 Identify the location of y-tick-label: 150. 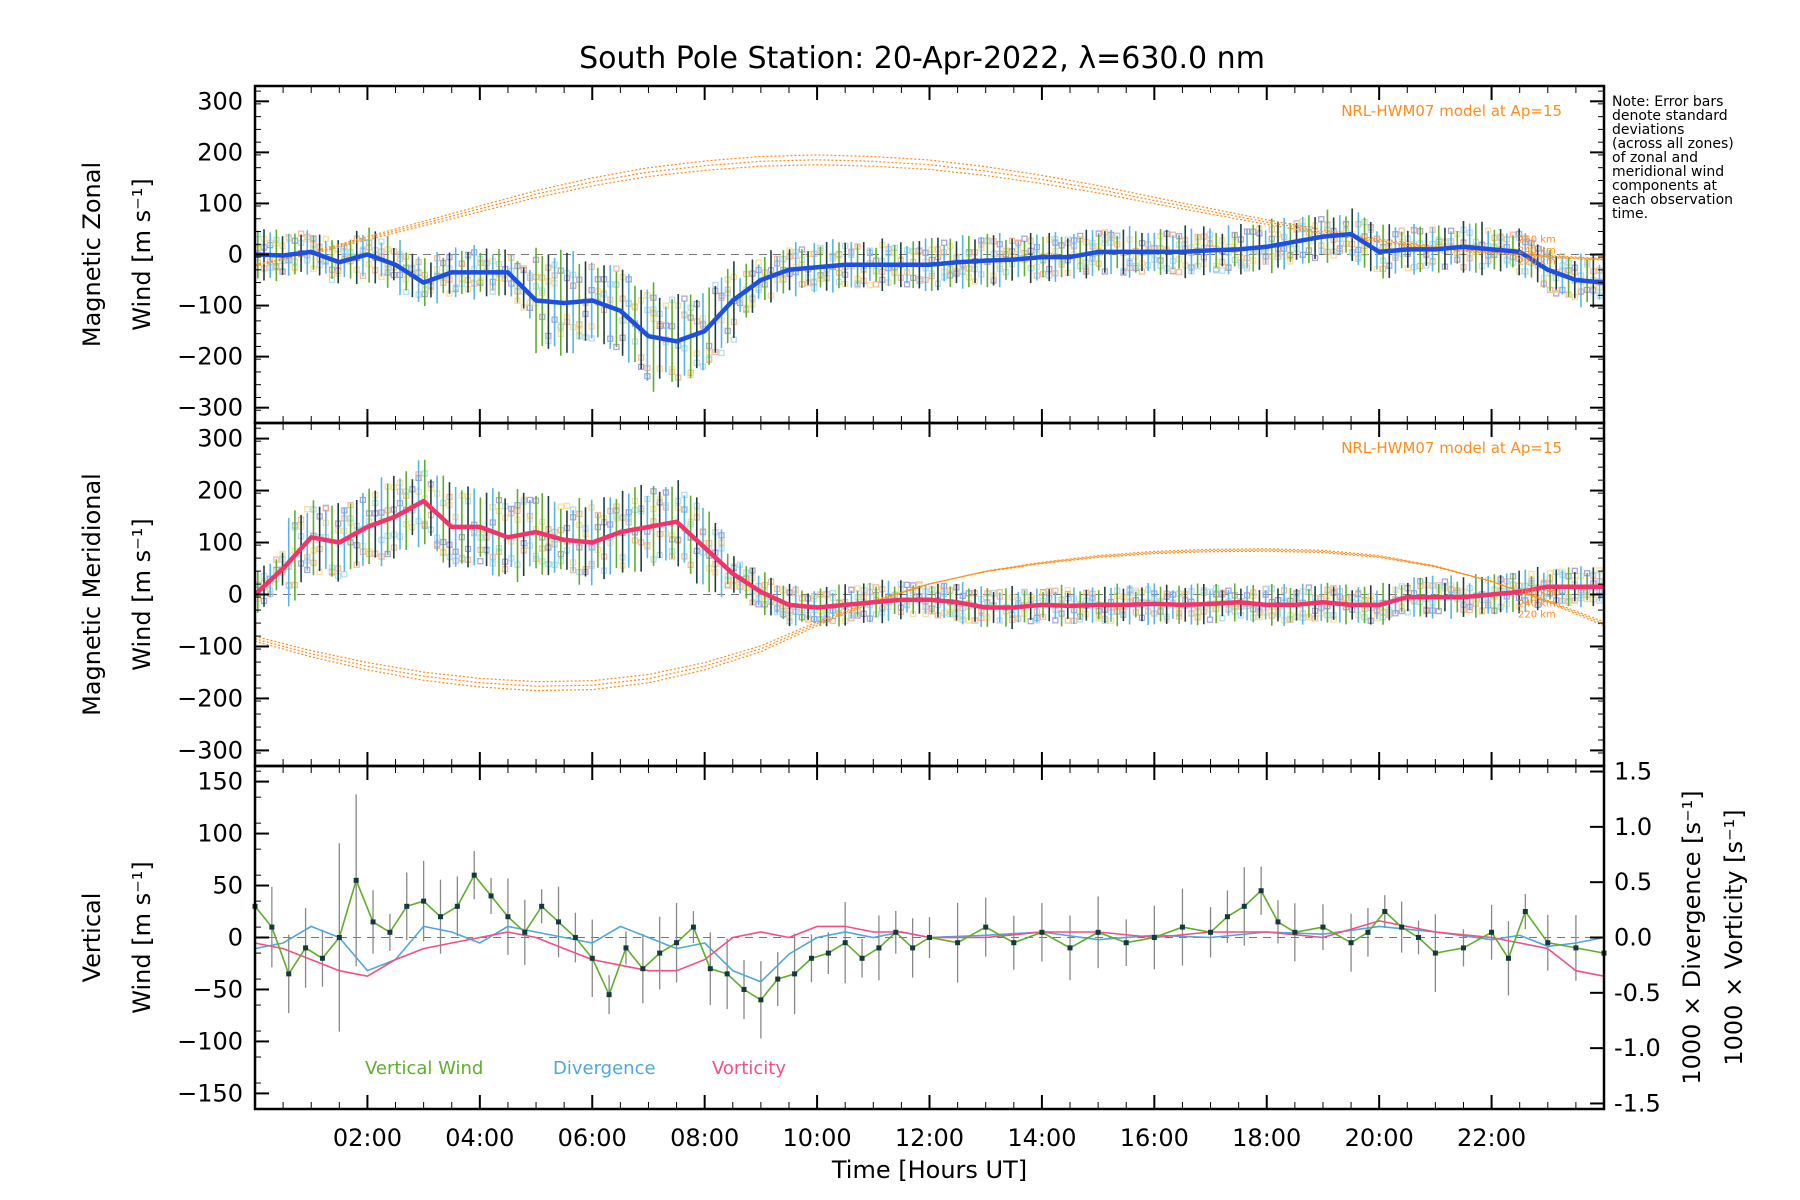
(220, 782).